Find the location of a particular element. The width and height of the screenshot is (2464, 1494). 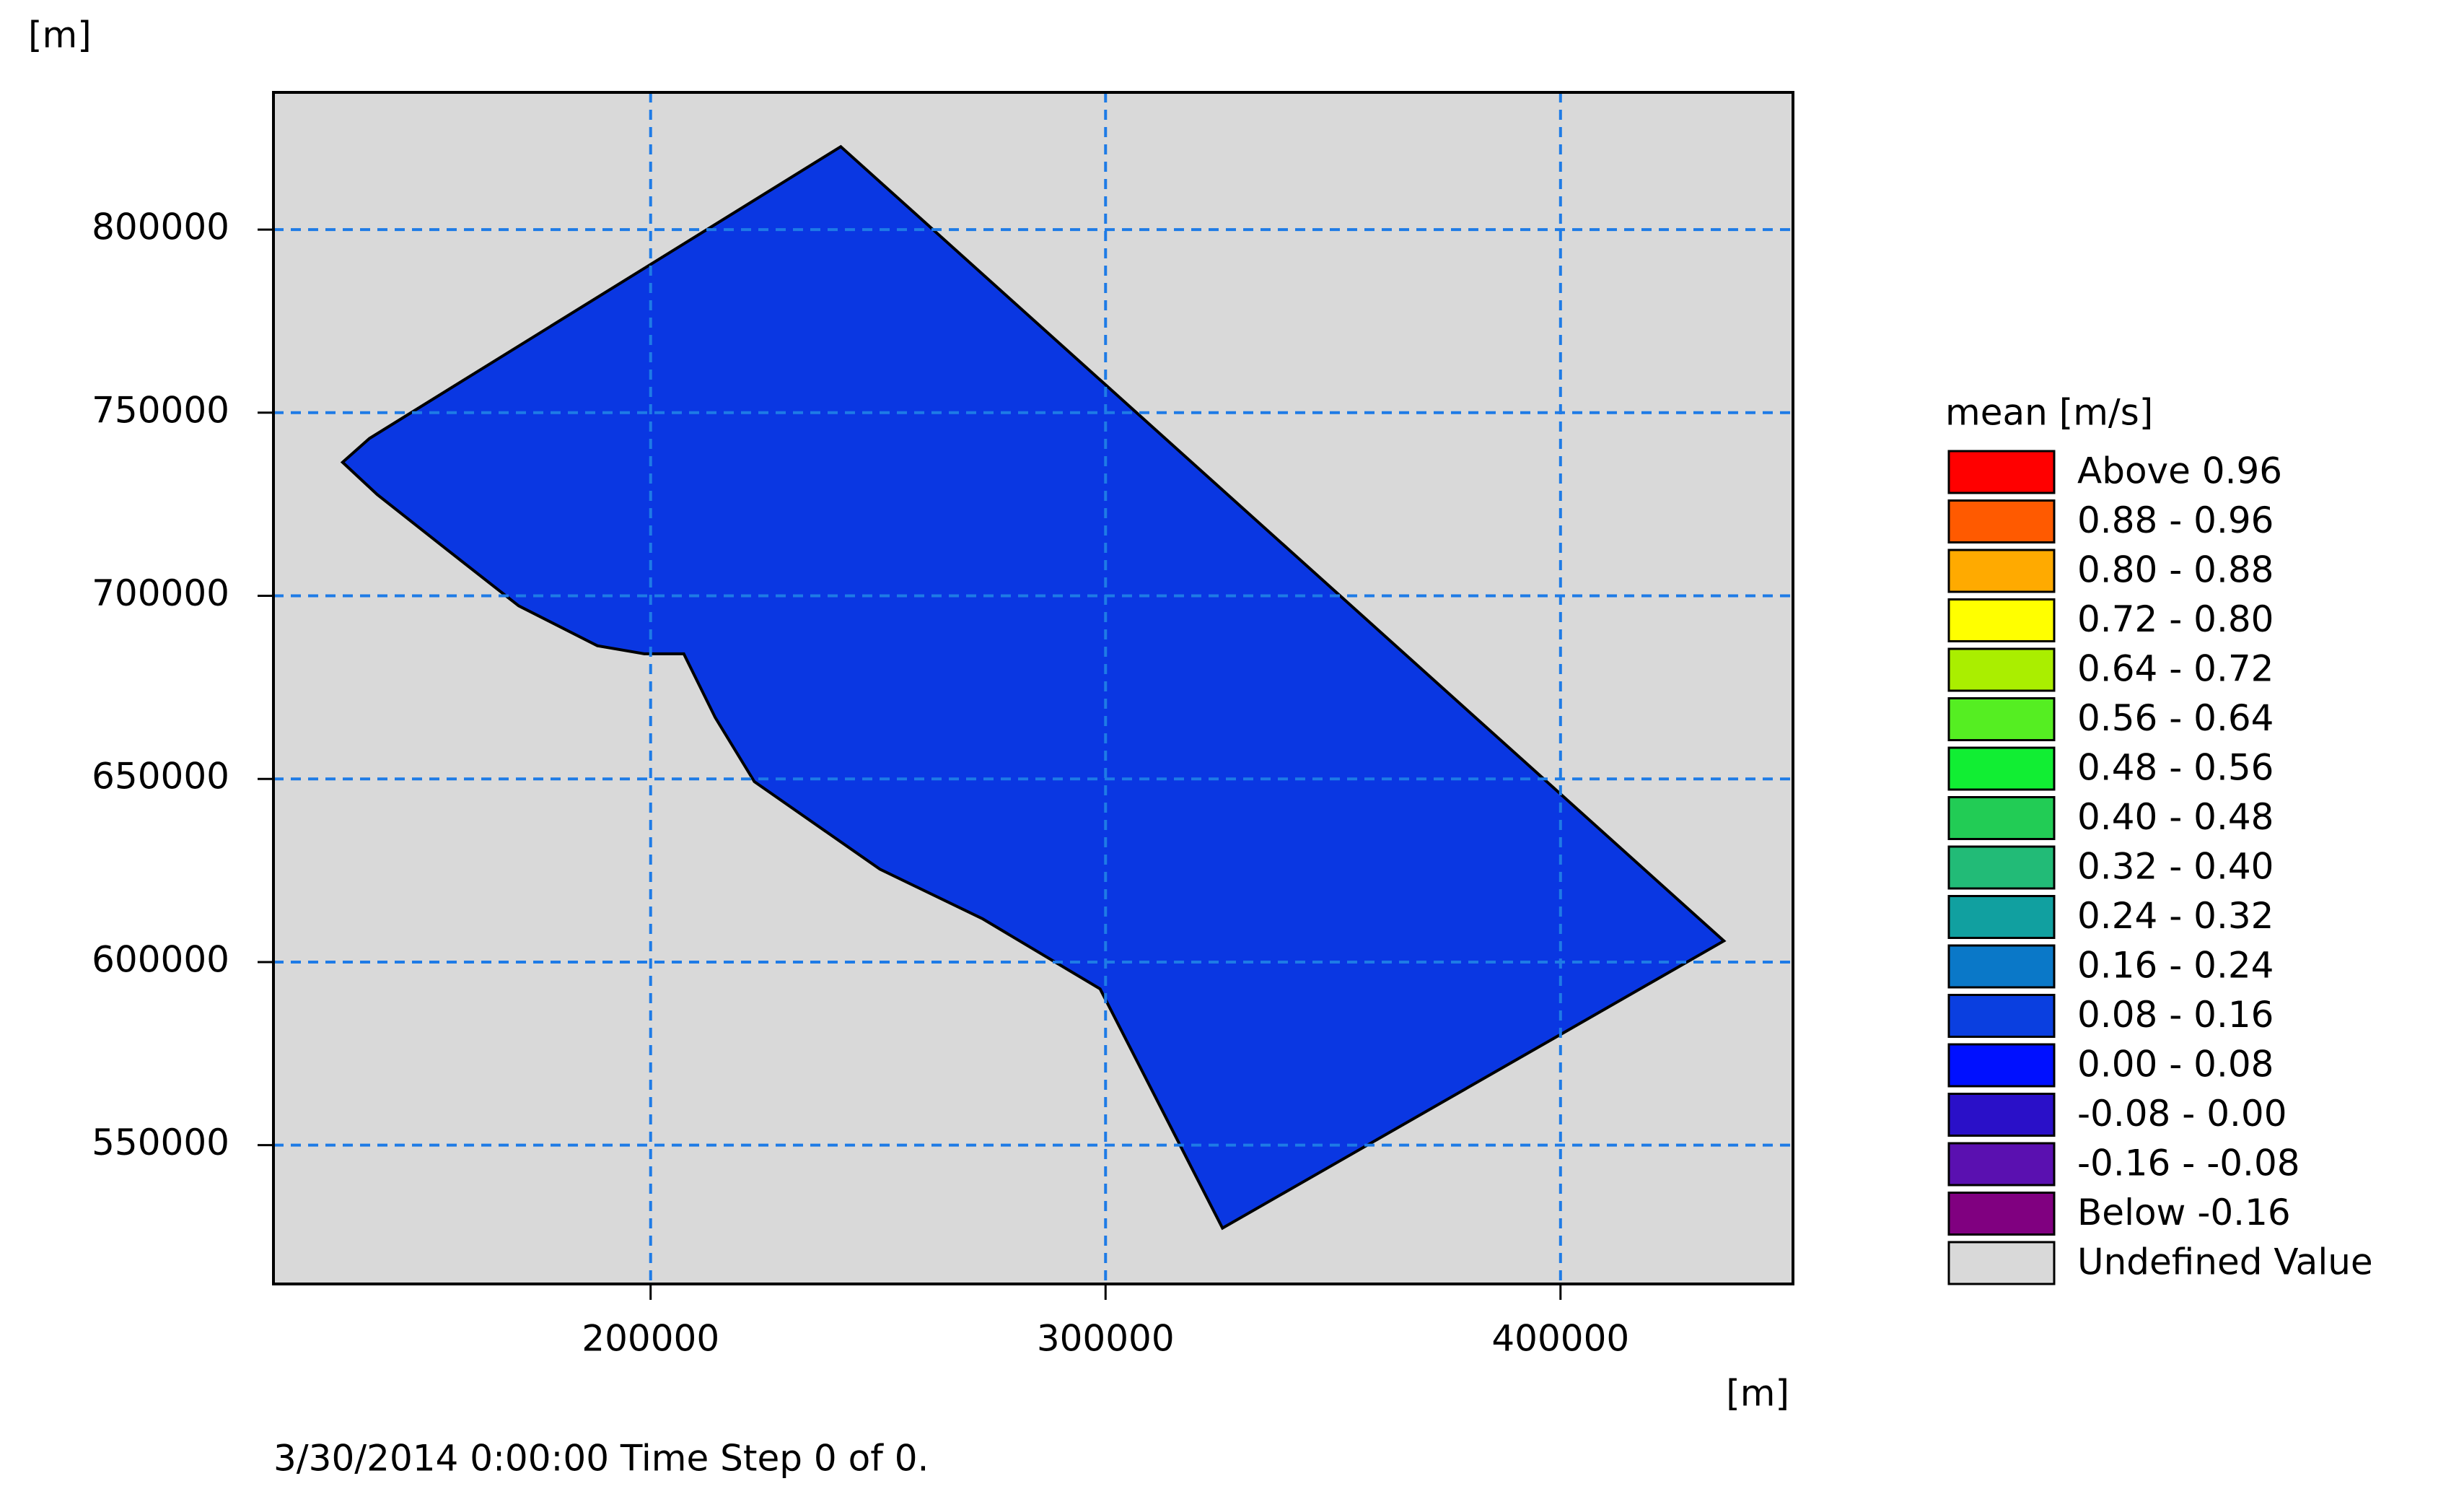

legend-label: 0.88 - 0.96 is located at coordinates (2175, 520).